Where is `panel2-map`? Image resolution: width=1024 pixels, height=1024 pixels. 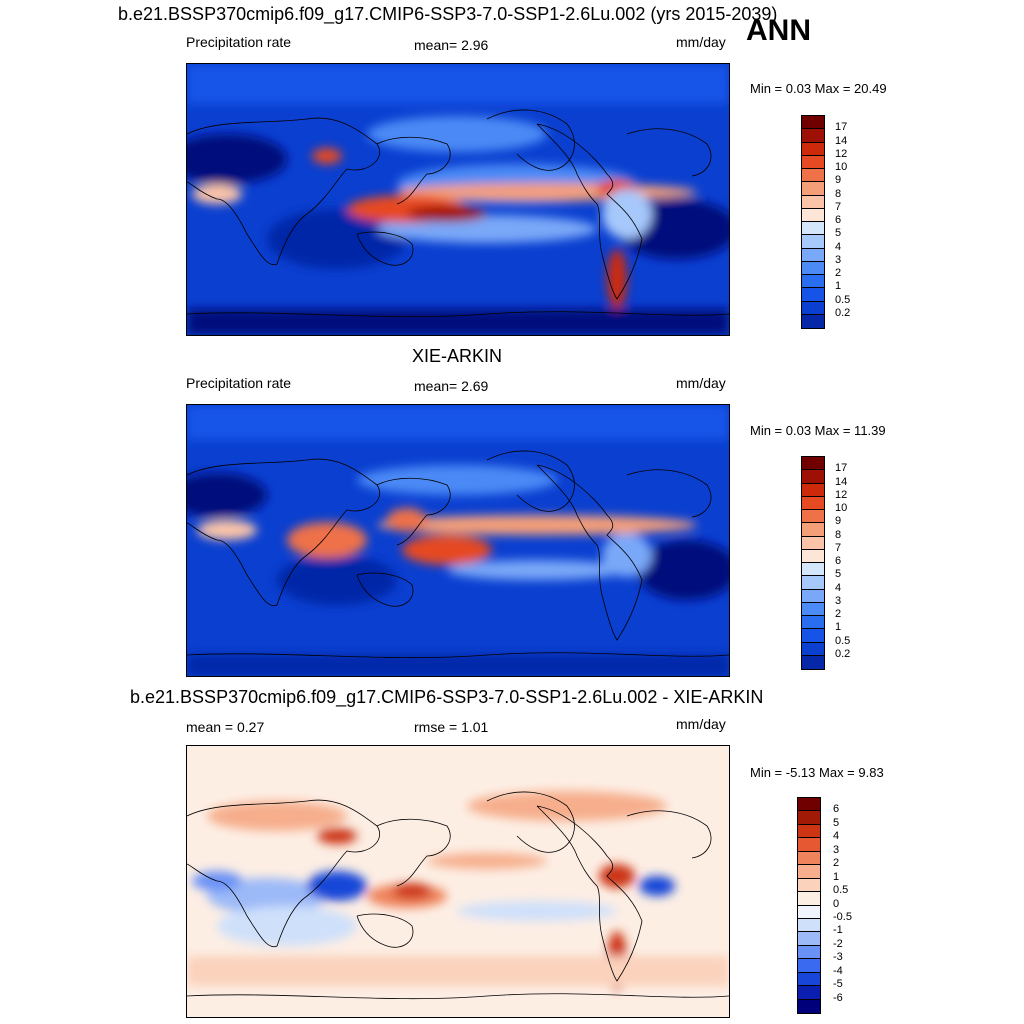
panel2-map is located at coordinates (458, 540).